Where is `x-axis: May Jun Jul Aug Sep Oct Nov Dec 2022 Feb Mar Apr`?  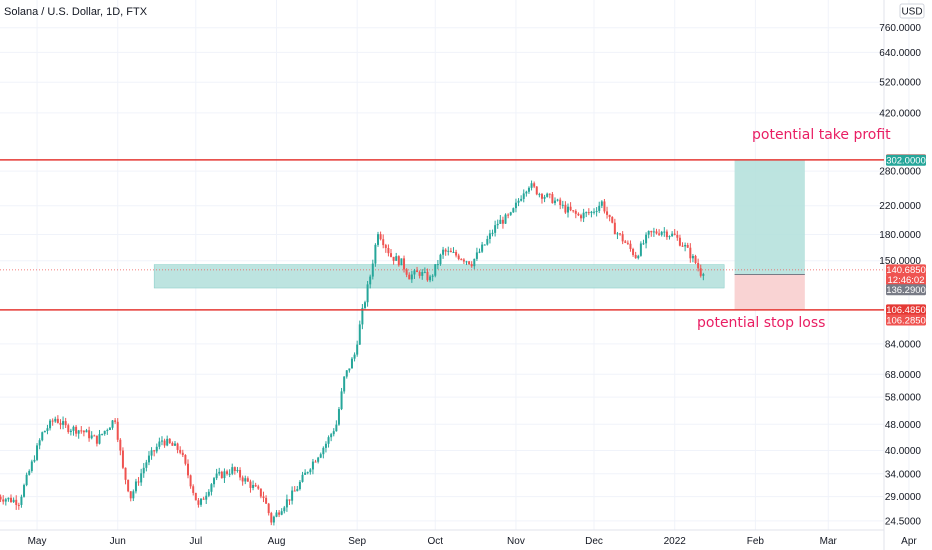
x-axis: May Jun Jul Aug Sep Oct Nov Dec 2022 Feb Mar Apr is located at coordinates (473, 541).